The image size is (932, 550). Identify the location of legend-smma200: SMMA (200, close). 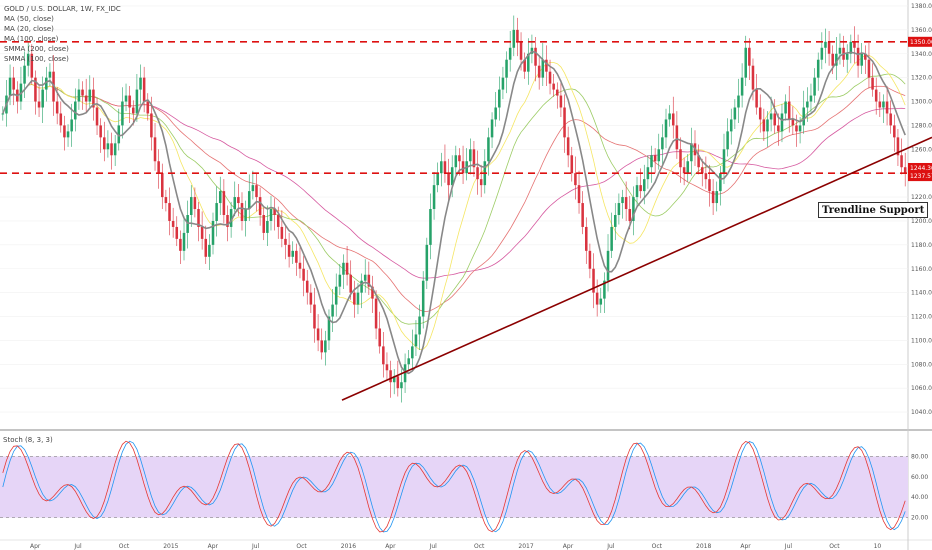
(36, 49).